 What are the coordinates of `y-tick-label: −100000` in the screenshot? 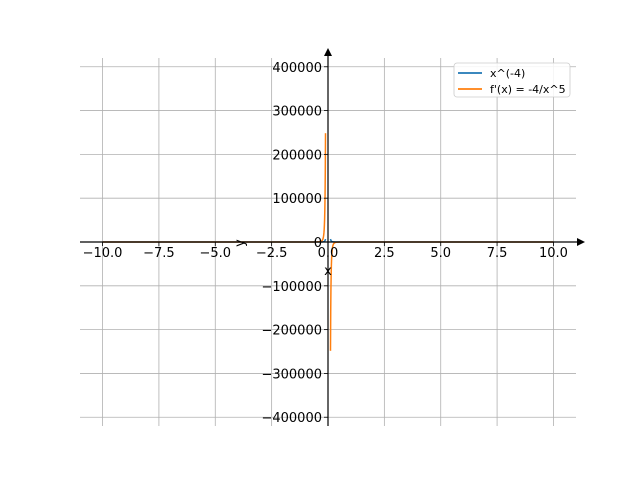 It's located at (291, 287).